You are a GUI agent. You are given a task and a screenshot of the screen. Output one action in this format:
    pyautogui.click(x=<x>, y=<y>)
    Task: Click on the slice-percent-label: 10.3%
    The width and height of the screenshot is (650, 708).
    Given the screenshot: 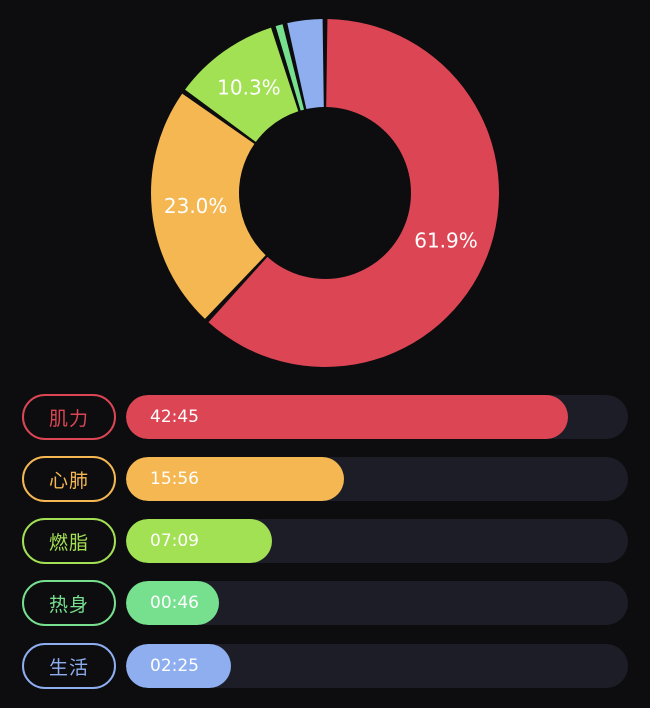 What is the action you would take?
    pyautogui.click(x=249, y=88)
    